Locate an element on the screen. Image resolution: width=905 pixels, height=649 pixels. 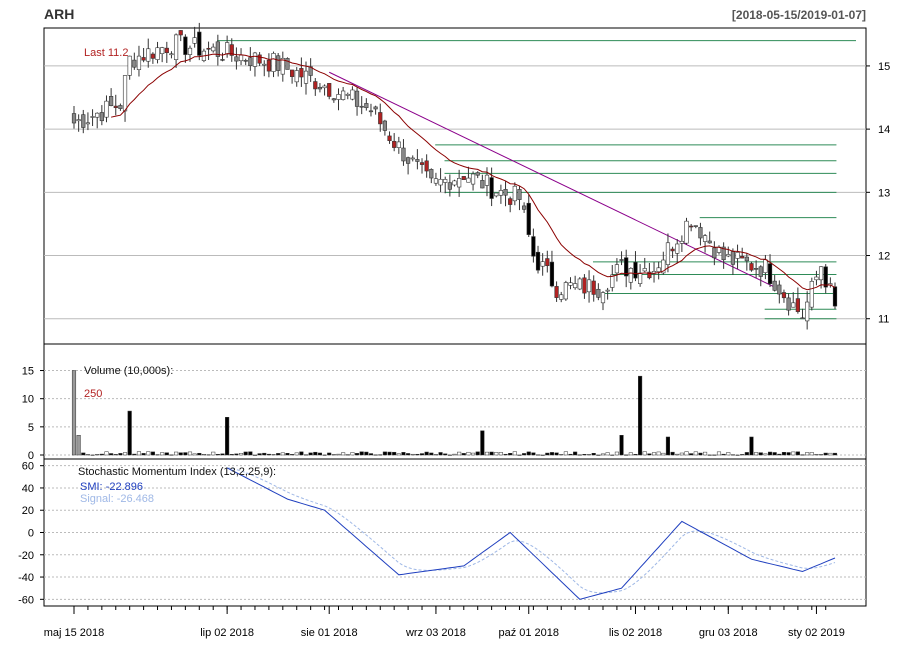
signal-value-label: Signal: -26.468 is located at coordinates (117, 499).